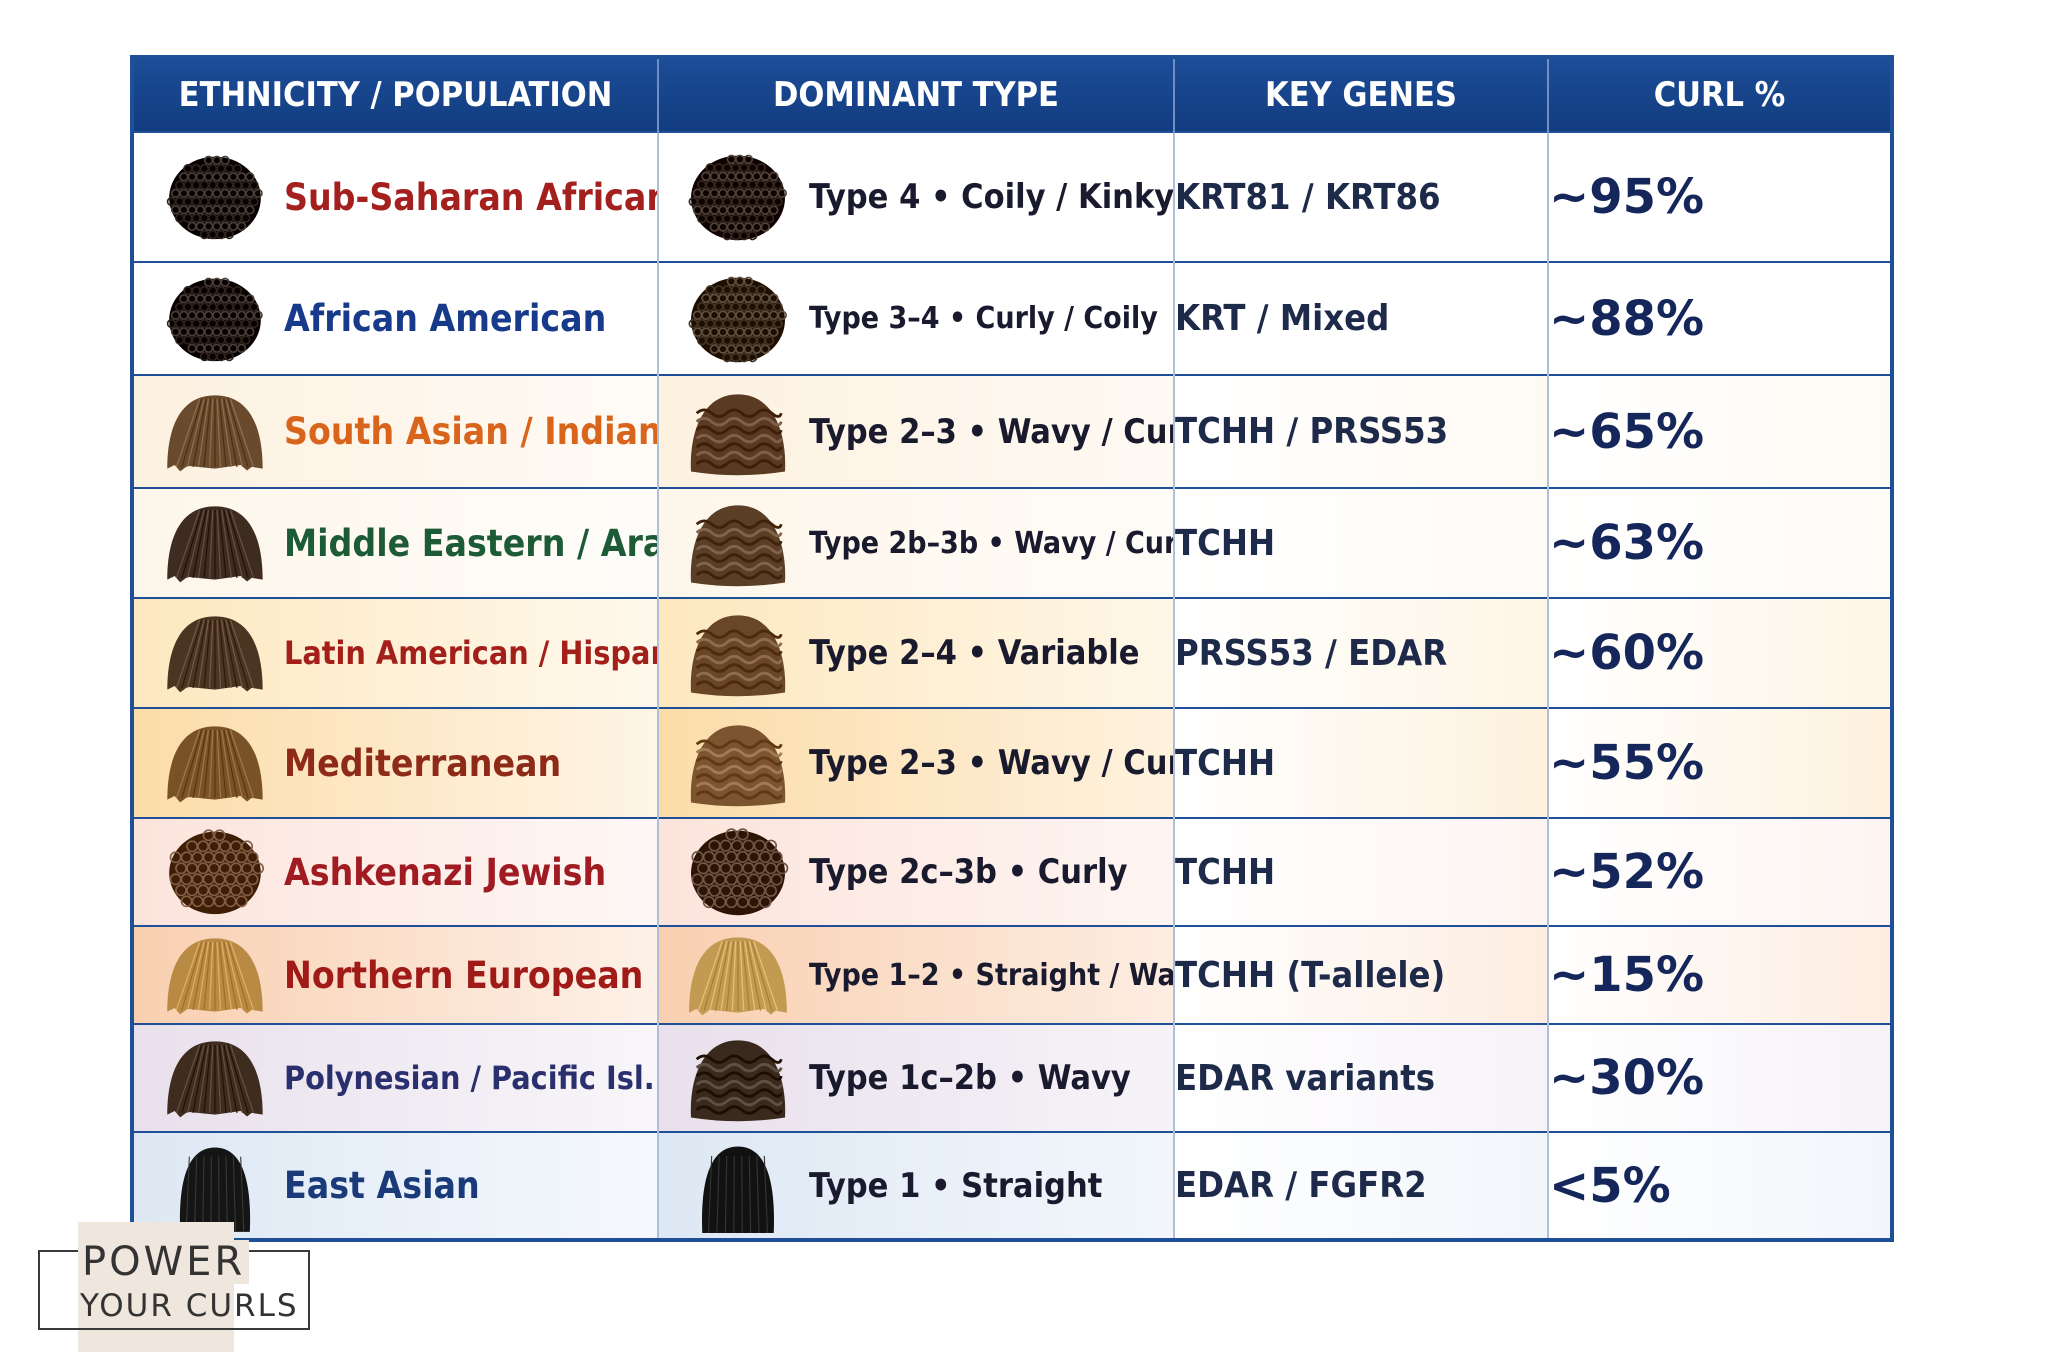 The height and width of the screenshot is (1365, 2048). Describe the element at coordinates (189, 1306) in the screenshot. I see `logo-line-2: YOUR CURLS` at that location.